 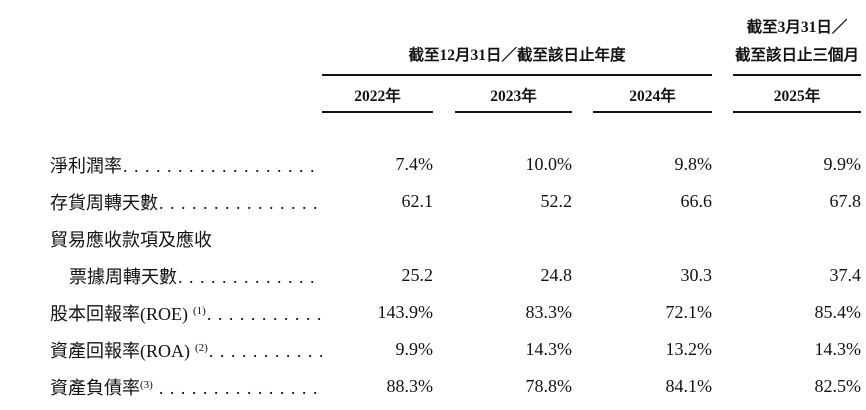 What do you see at coordinates (146, 384) in the screenshot?
I see `footnote-superscript-3: (3)` at bounding box center [146, 384].